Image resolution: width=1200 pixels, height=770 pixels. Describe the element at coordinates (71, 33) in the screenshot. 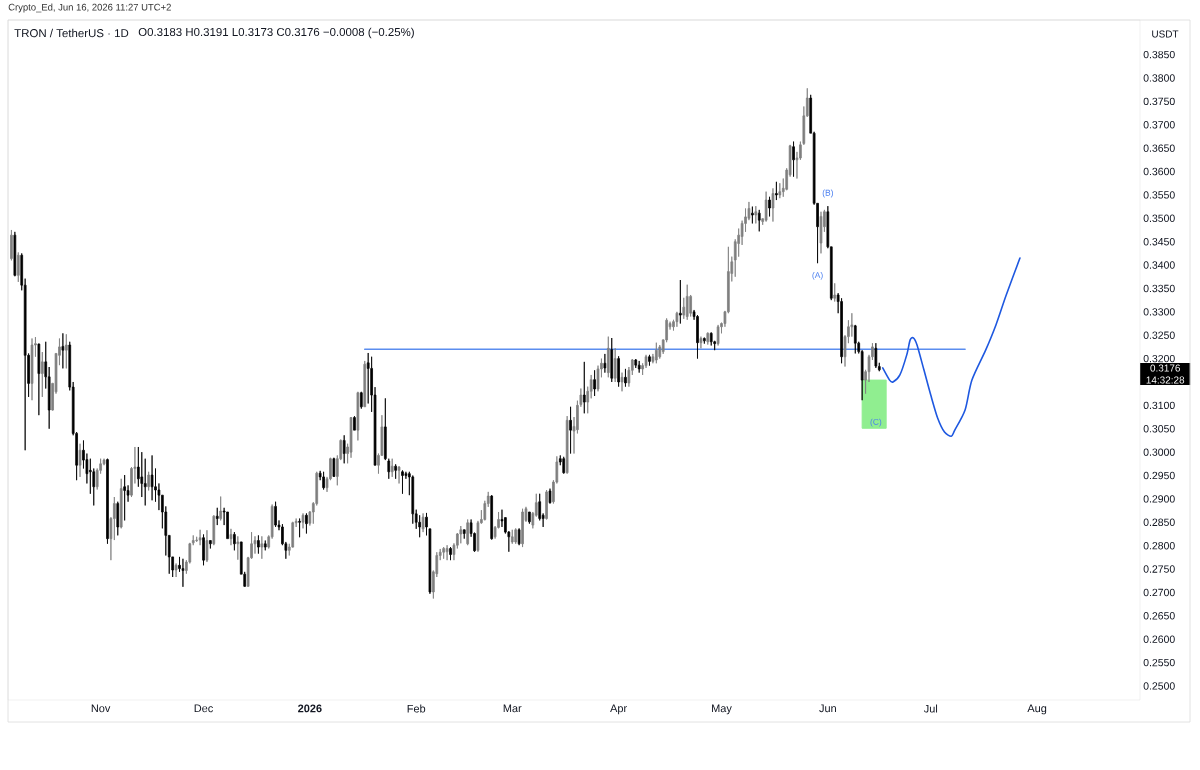

I see `text: TRON / TetherUS · 1D` at that location.